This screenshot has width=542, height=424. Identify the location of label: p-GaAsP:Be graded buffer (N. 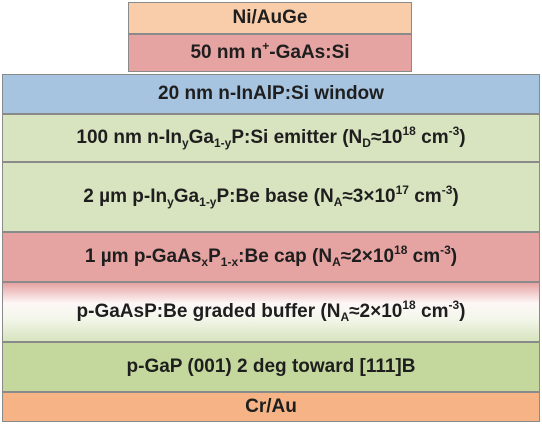
(208, 311).